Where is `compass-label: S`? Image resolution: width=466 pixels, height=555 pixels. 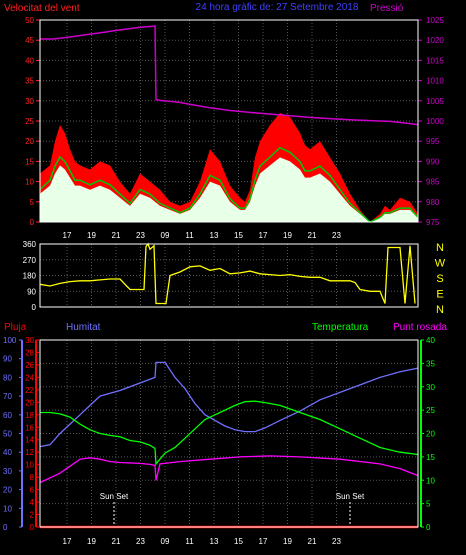 compass-label: S is located at coordinates (439, 279).